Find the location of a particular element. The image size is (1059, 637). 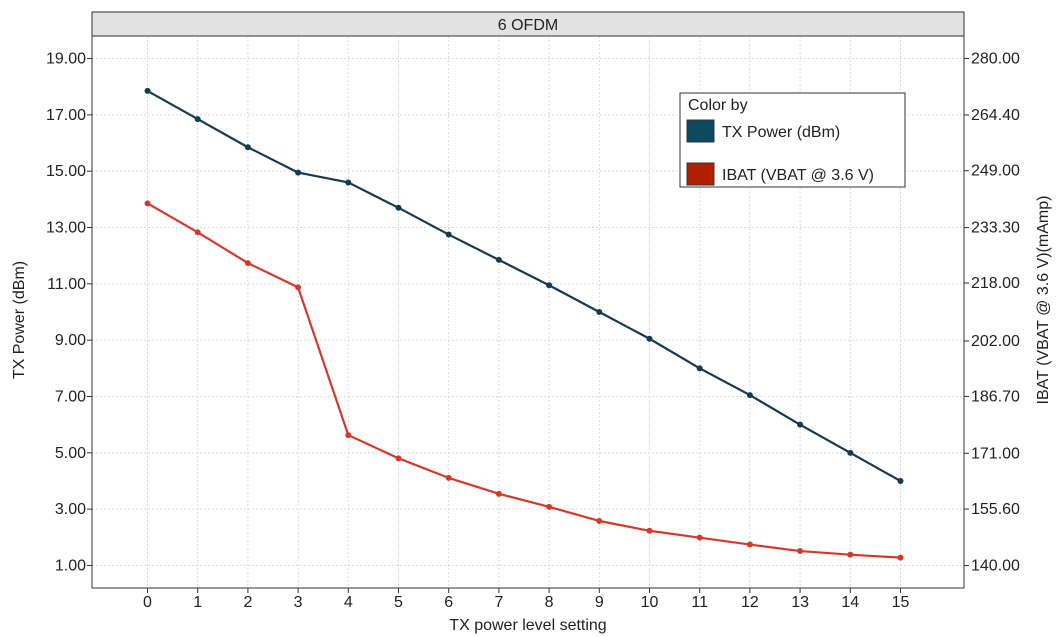

y-tick-label: 13.00 is located at coordinates (66, 228).